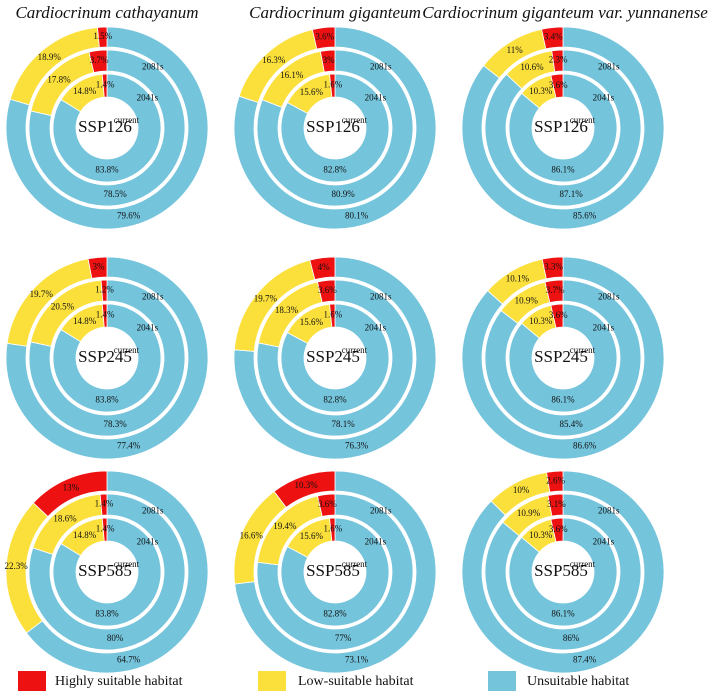 The image size is (725, 699). Describe the element at coordinates (129, 215) in the screenshot. I see `data-label: 79.6%` at that location.